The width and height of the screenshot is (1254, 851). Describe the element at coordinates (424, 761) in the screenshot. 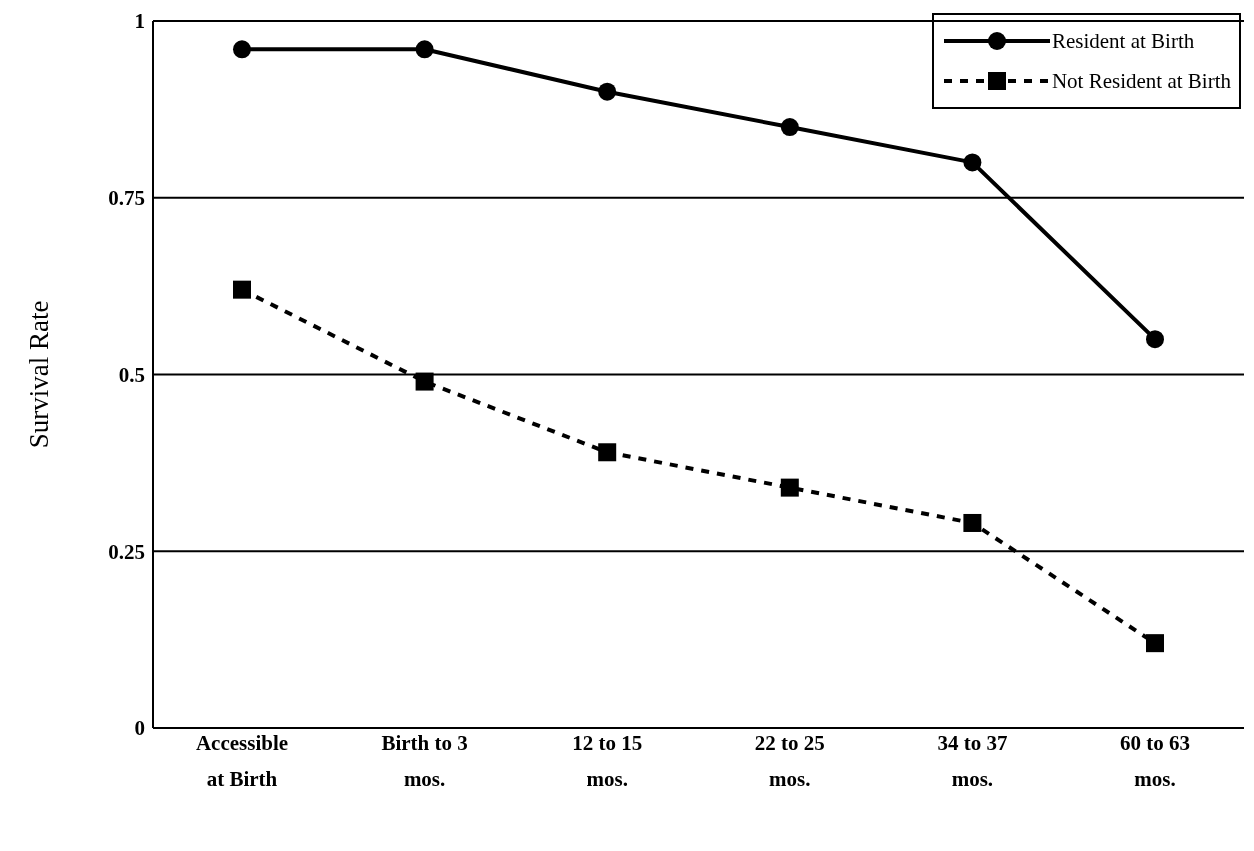

I see `x-tick-label: Birth to 3 mos.` at that location.